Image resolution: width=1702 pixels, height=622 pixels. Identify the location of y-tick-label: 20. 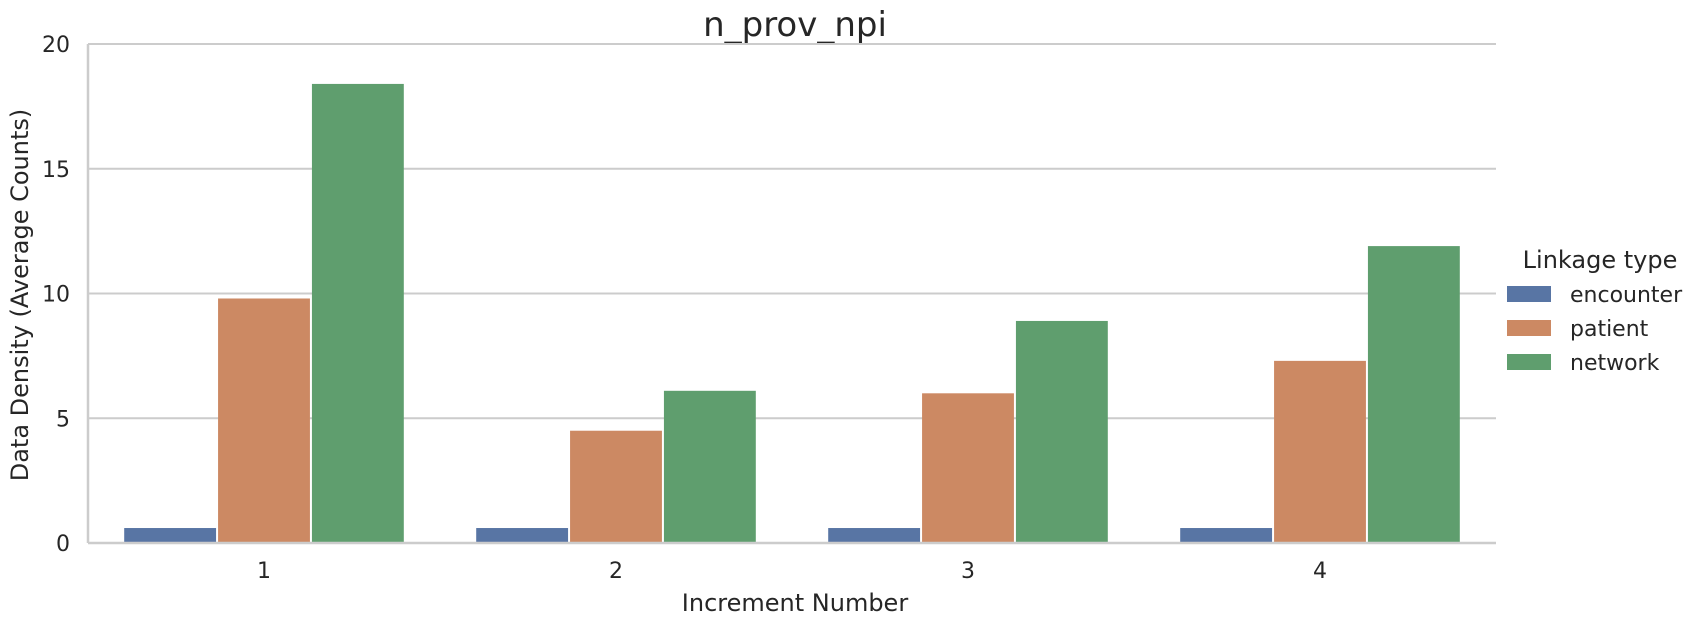
(56, 45).